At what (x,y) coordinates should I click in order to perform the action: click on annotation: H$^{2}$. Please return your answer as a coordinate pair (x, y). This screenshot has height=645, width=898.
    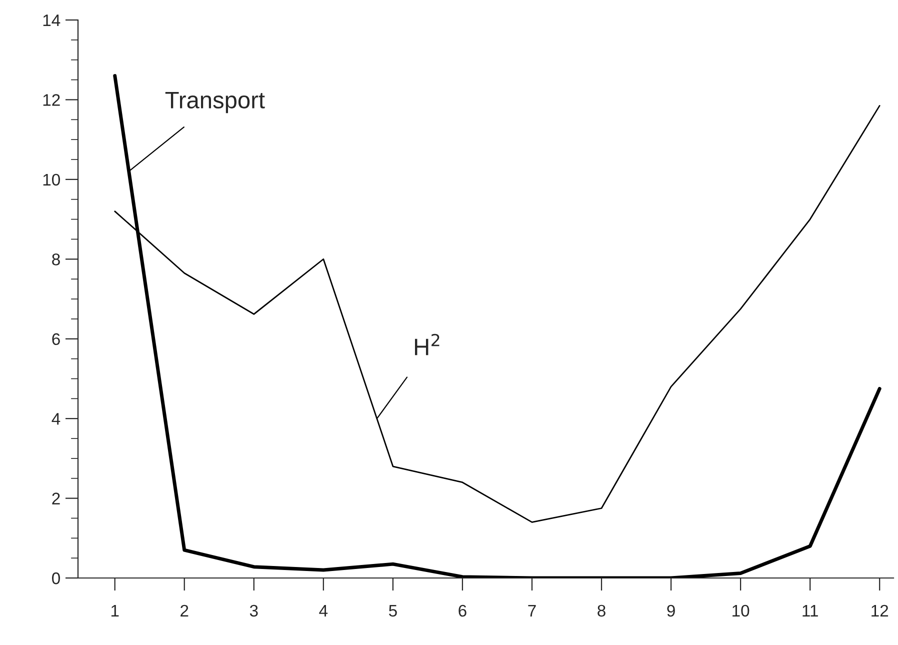
    Looking at the image, I should click on (427, 345).